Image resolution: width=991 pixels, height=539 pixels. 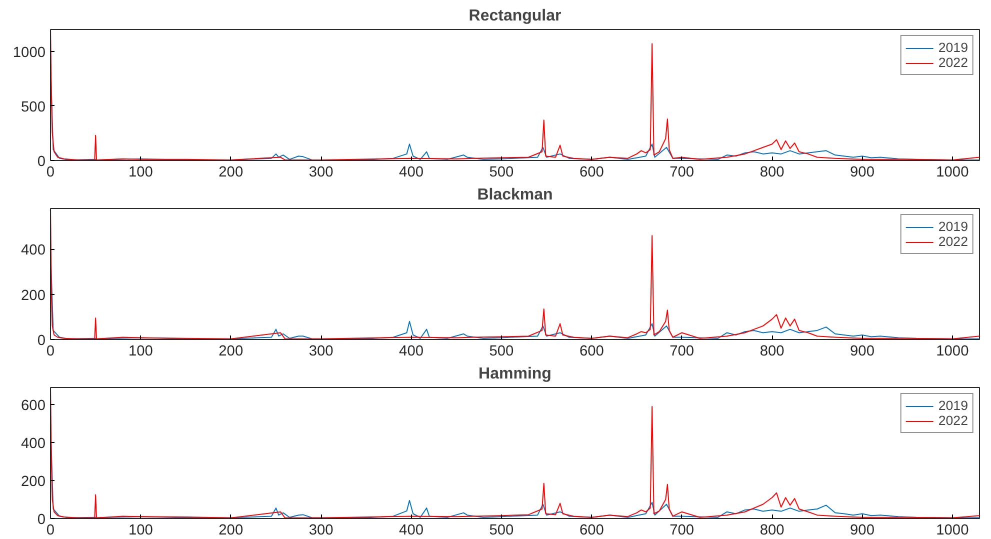 I want to click on y-tick-label: 600, so click(x=33, y=406).